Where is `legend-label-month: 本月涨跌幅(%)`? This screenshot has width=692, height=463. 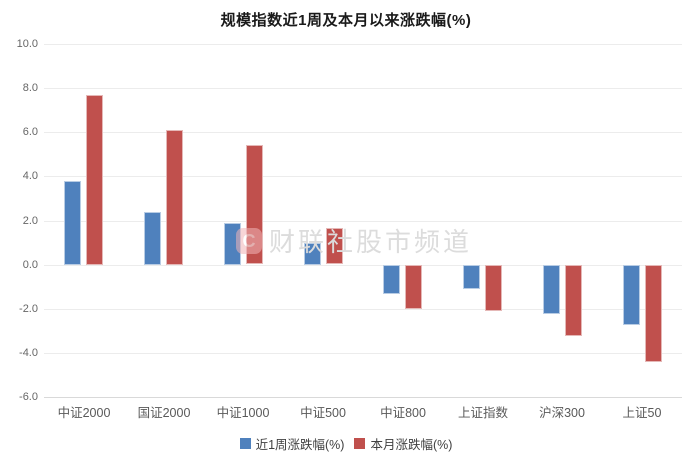 legend-label-month: 本月涨跌幅(%) is located at coordinates (411, 445).